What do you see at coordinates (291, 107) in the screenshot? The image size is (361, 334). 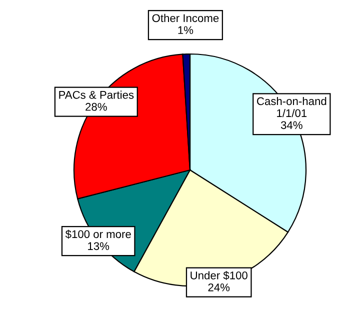 I see `slice-label: Cash-on-hand 1/1/01` at bounding box center [291, 107].